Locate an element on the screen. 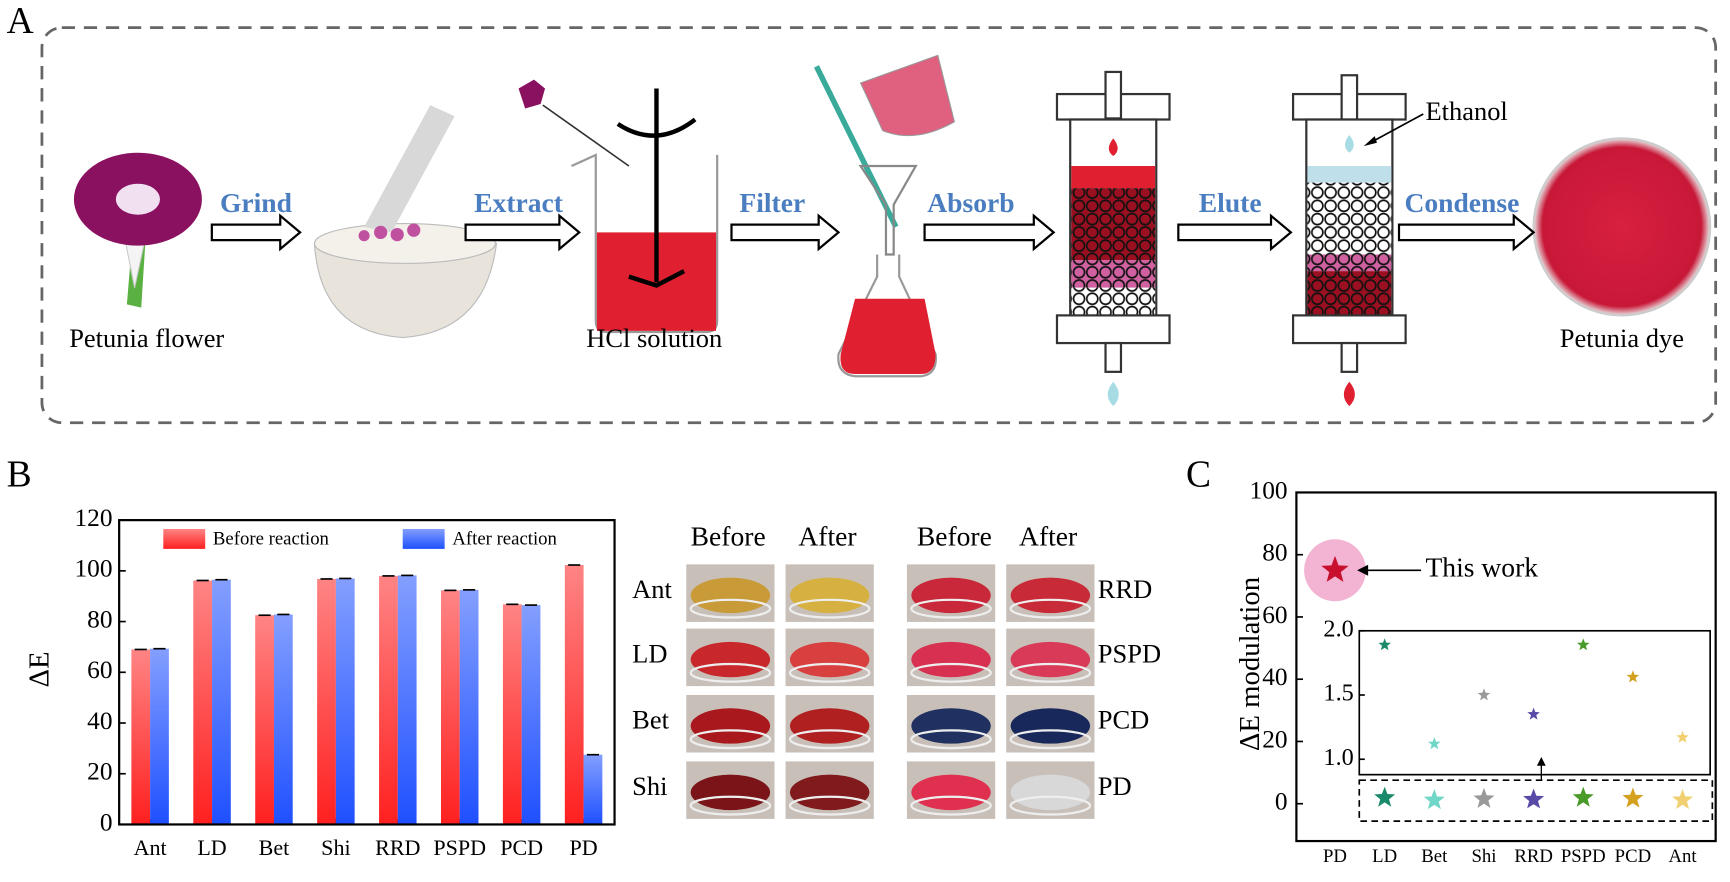 The image size is (1730, 882). stage-label: Petunia flower is located at coordinates (146, 338).